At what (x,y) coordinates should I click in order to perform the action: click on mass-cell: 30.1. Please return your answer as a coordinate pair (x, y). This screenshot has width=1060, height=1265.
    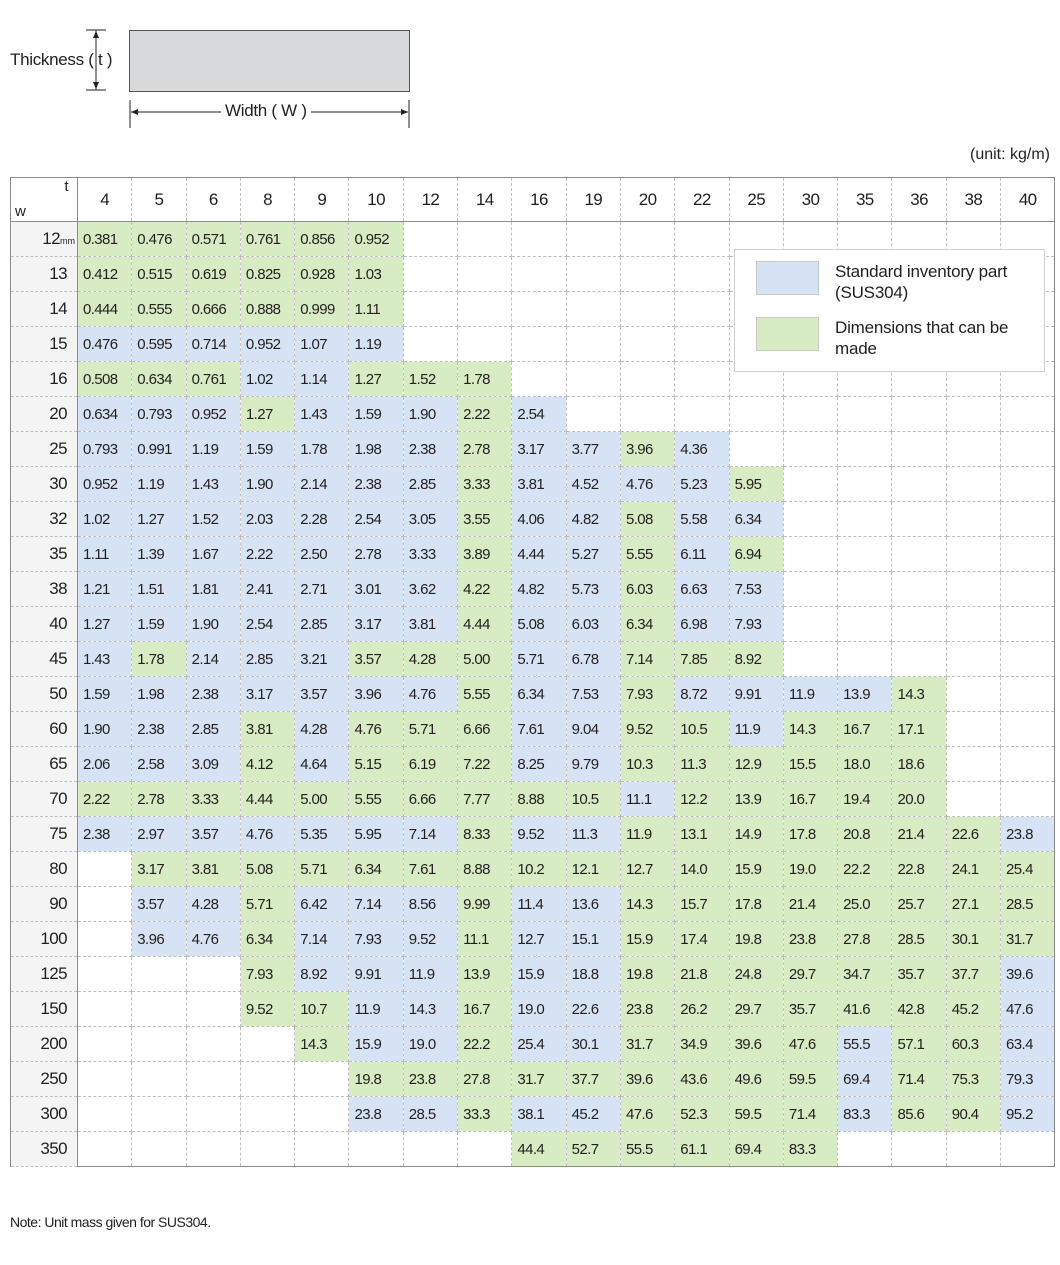
    Looking at the image, I should click on (974, 939).